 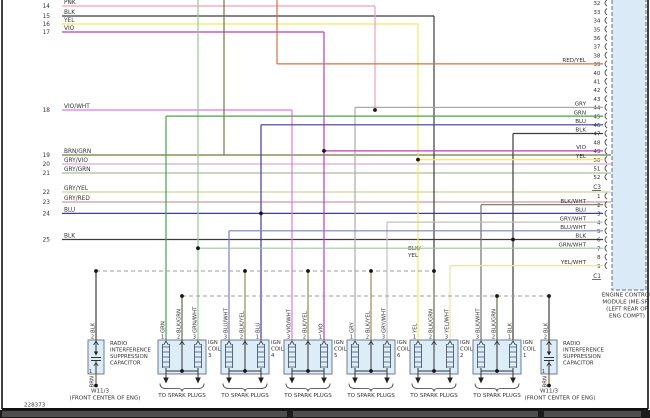 What do you see at coordinates (118, 344) in the screenshot?
I see `capacitor-caption: RADIO` at bounding box center [118, 344].